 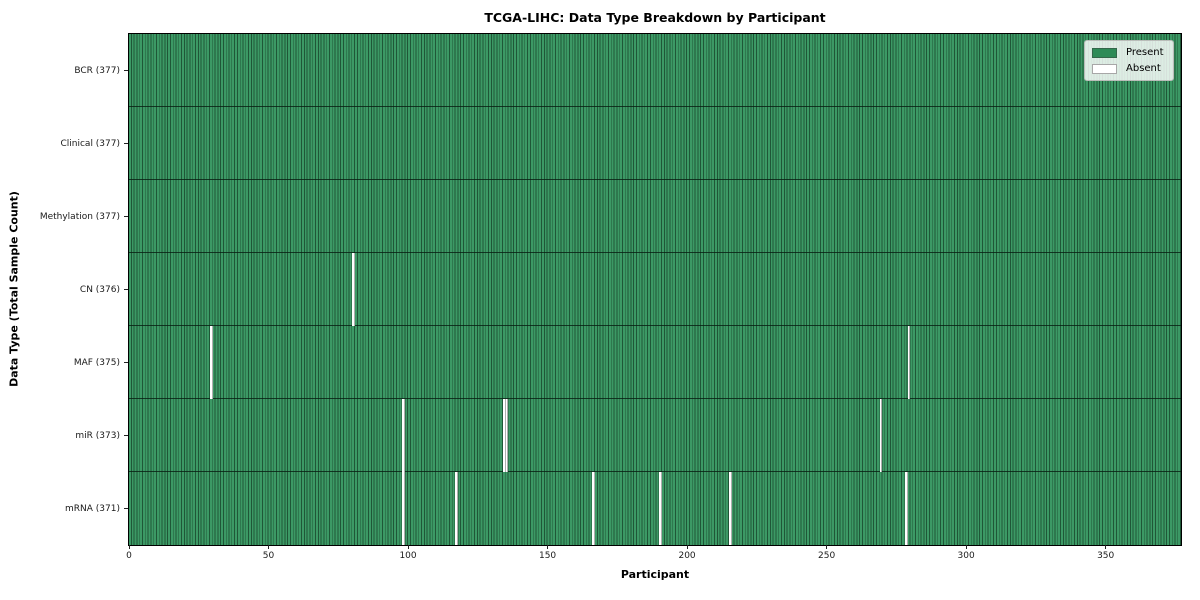 I want to click on legend-item-absent: Absent, so click(x=1128, y=68).